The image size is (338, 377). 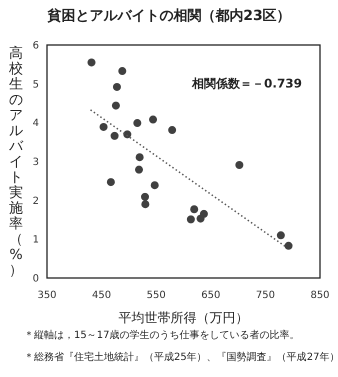 I want to click on y-tick-label: 1, so click(x=35, y=240).